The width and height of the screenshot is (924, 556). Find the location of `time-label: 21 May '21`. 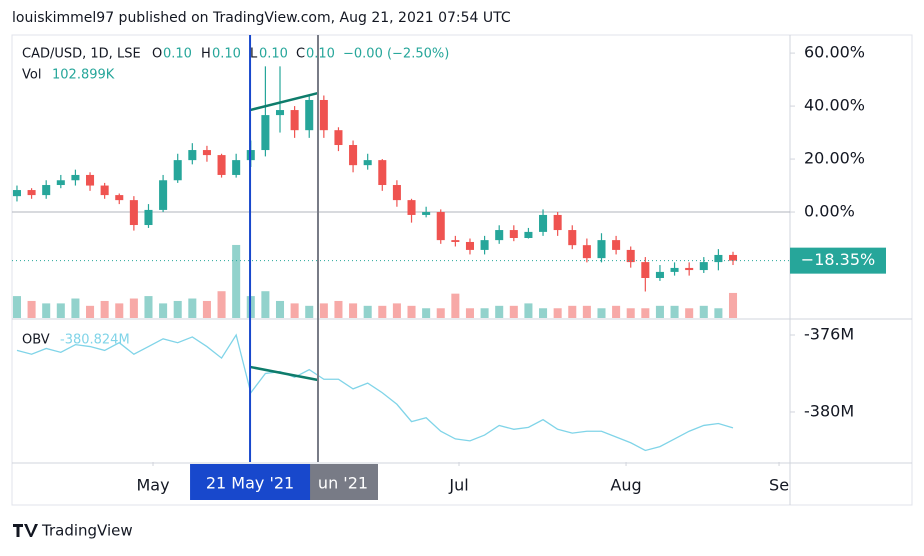

time-label: 21 May '21 is located at coordinates (250, 483).